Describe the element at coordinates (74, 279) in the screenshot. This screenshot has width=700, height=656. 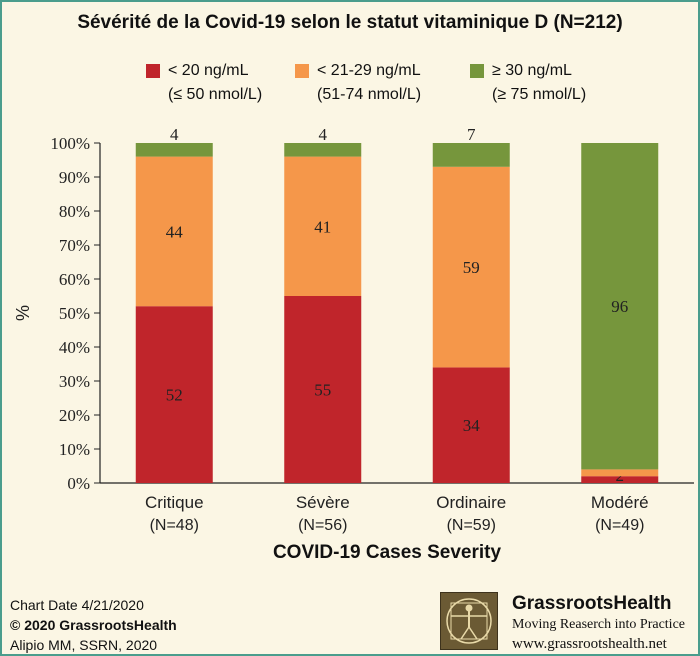
I see `y-tick-label: 60%` at that location.